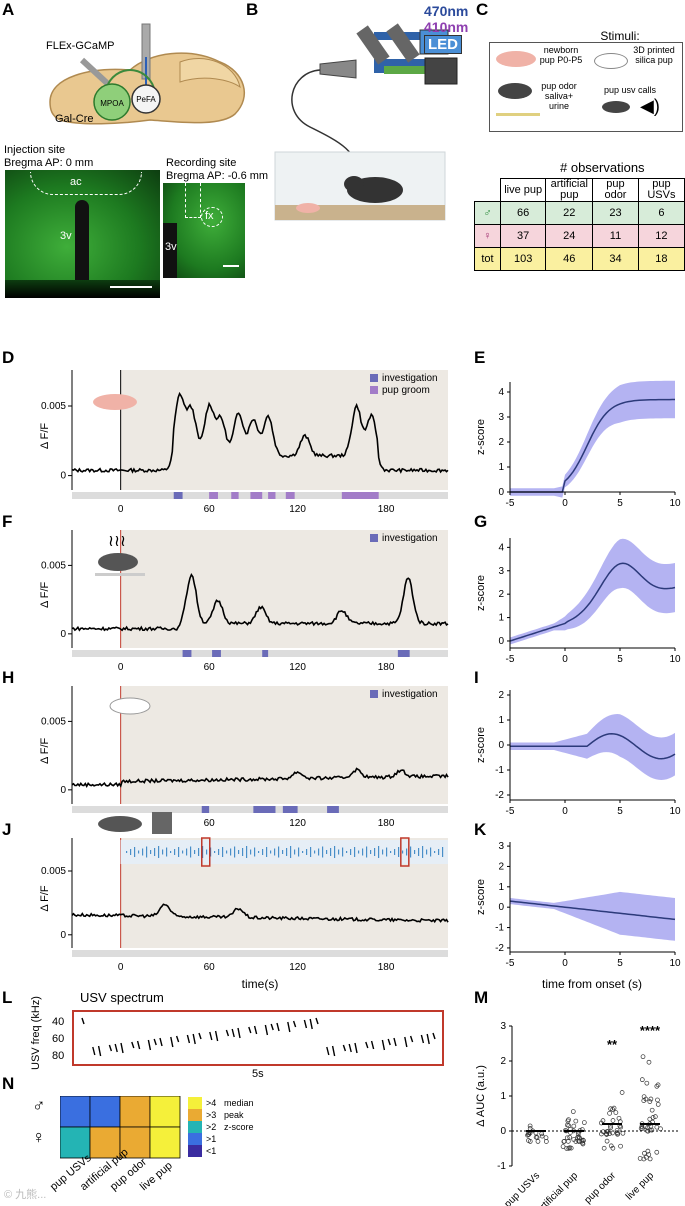 The image size is (685, 1206). I want to click on odor-waves-icon: ≀≀≀, so click(117, 541).